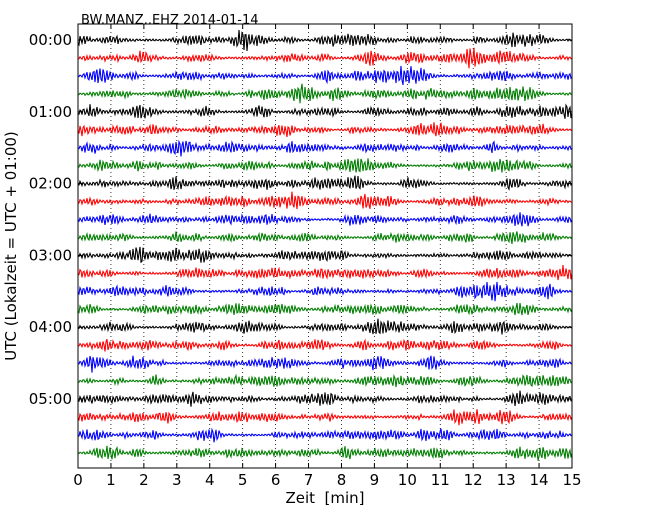 The height and width of the screenshot is (520, 650). Describe the element at coordinates (473, 480) in the screenshot. I see `x-tick-label: 12` at that location.